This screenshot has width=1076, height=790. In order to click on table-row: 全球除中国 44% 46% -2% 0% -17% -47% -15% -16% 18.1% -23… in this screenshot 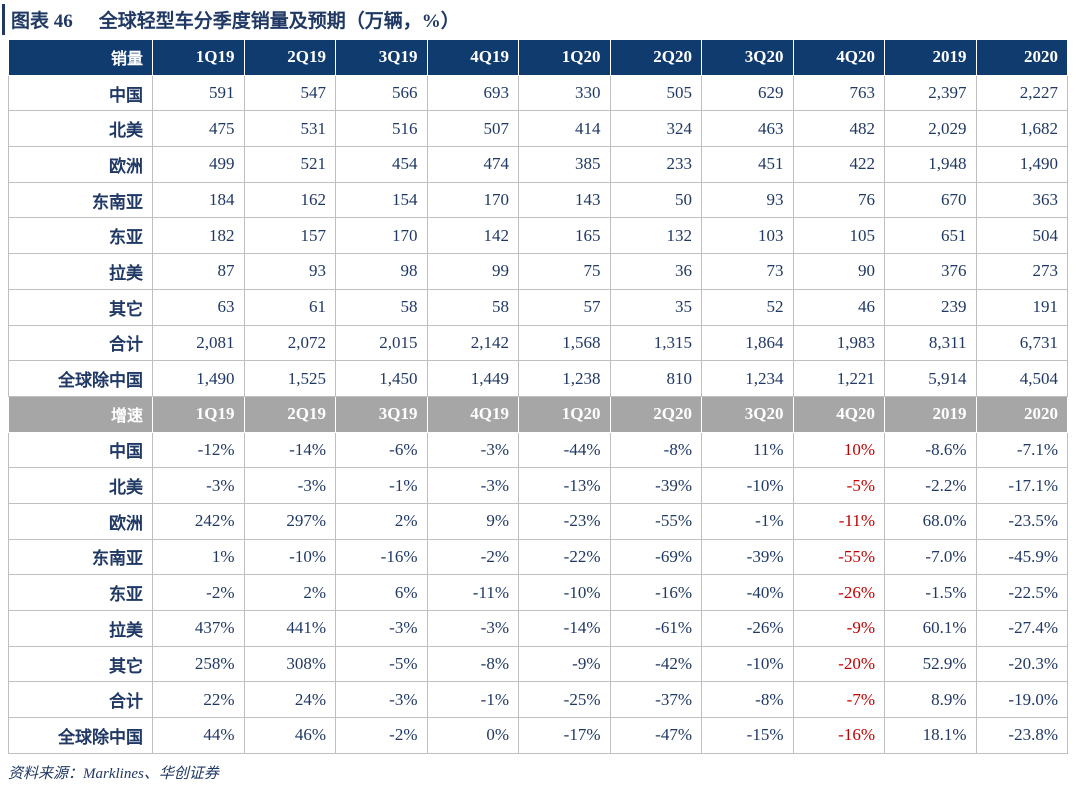, I will do `click(538, 735)`.